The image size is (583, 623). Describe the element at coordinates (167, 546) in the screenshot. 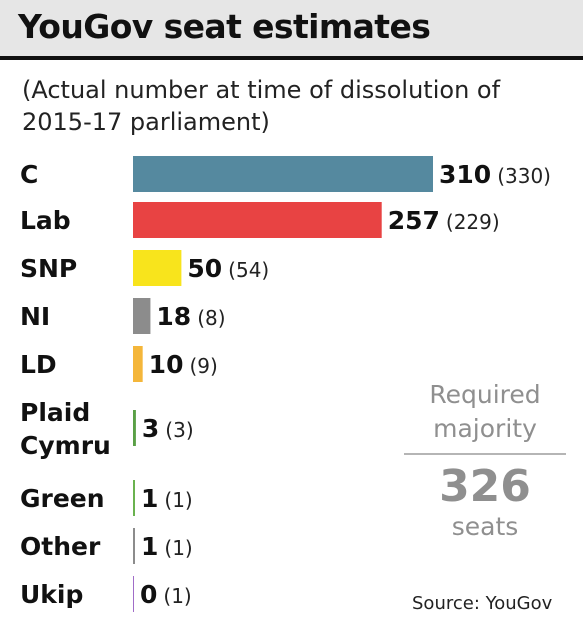

I see `value-label-7: 1 (1)` at that location.